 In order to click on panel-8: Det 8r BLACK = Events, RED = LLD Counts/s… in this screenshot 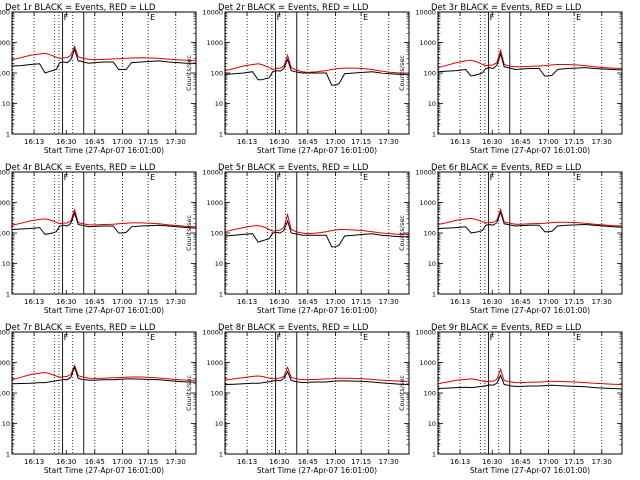, I will do `click(297, 399)`.